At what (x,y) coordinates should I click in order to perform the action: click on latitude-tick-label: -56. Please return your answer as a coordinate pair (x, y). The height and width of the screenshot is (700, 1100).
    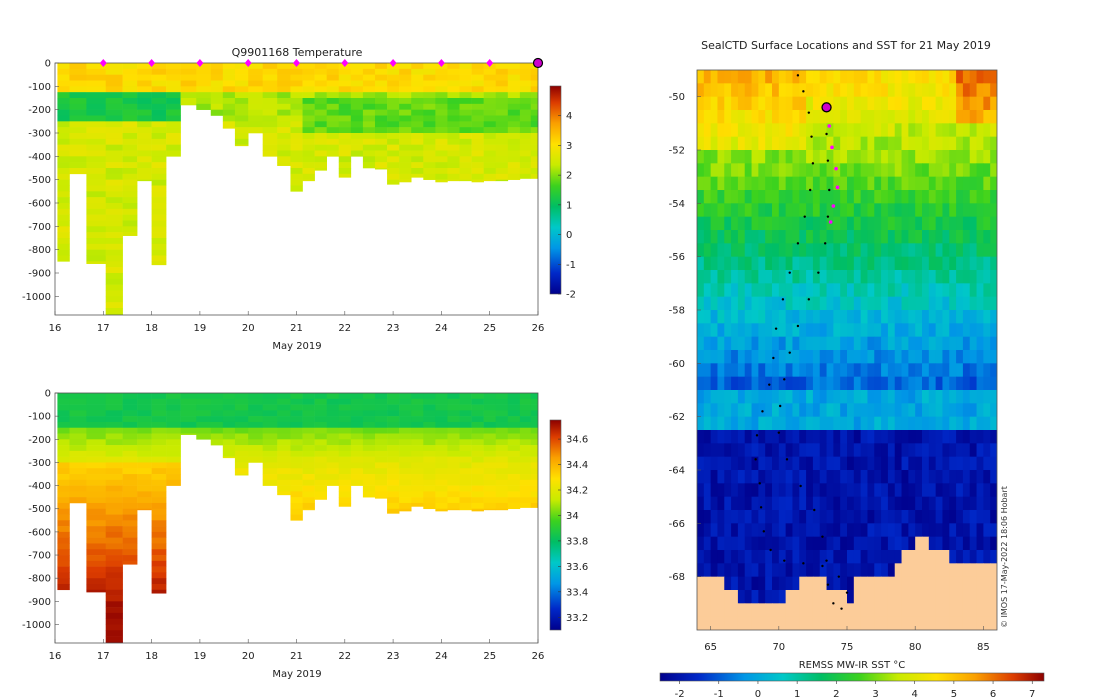
    Looking at the image, I should click on (677, 257).